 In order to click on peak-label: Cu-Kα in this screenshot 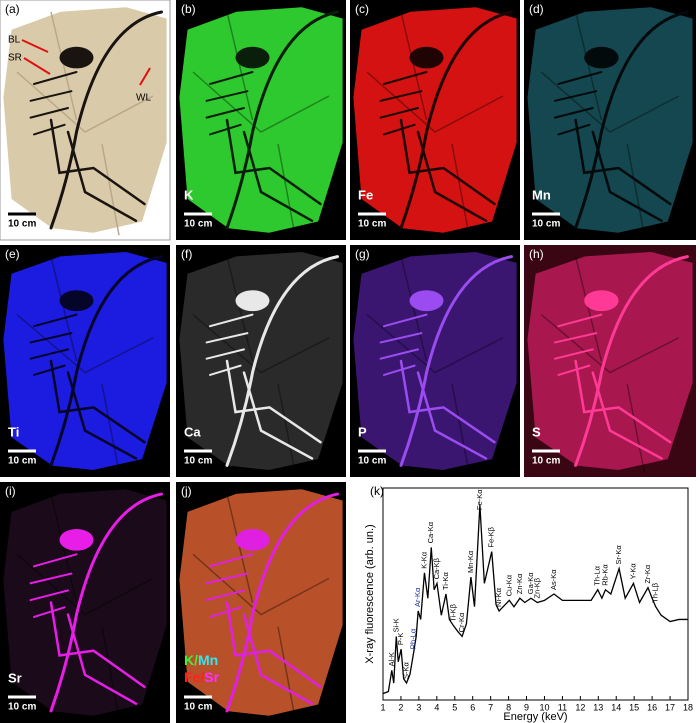, I will do `click(508, 585)`.